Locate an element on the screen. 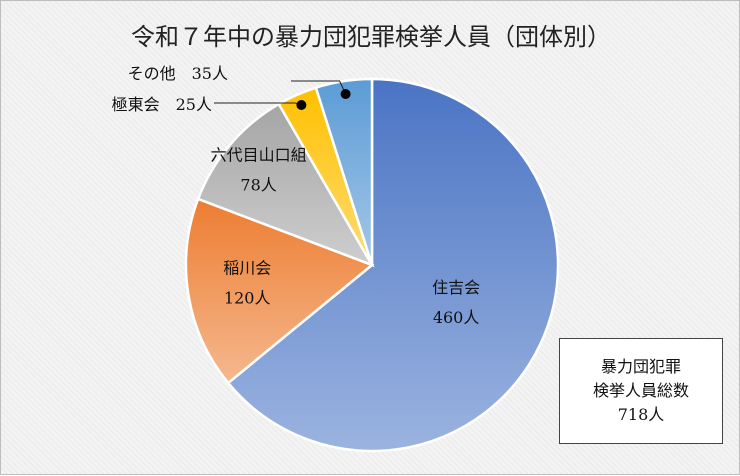 Image resolution: width=740 pixels, height=476 pixels. total-label-line2: 検挙人員総数 is located at coordinates (640, 390).